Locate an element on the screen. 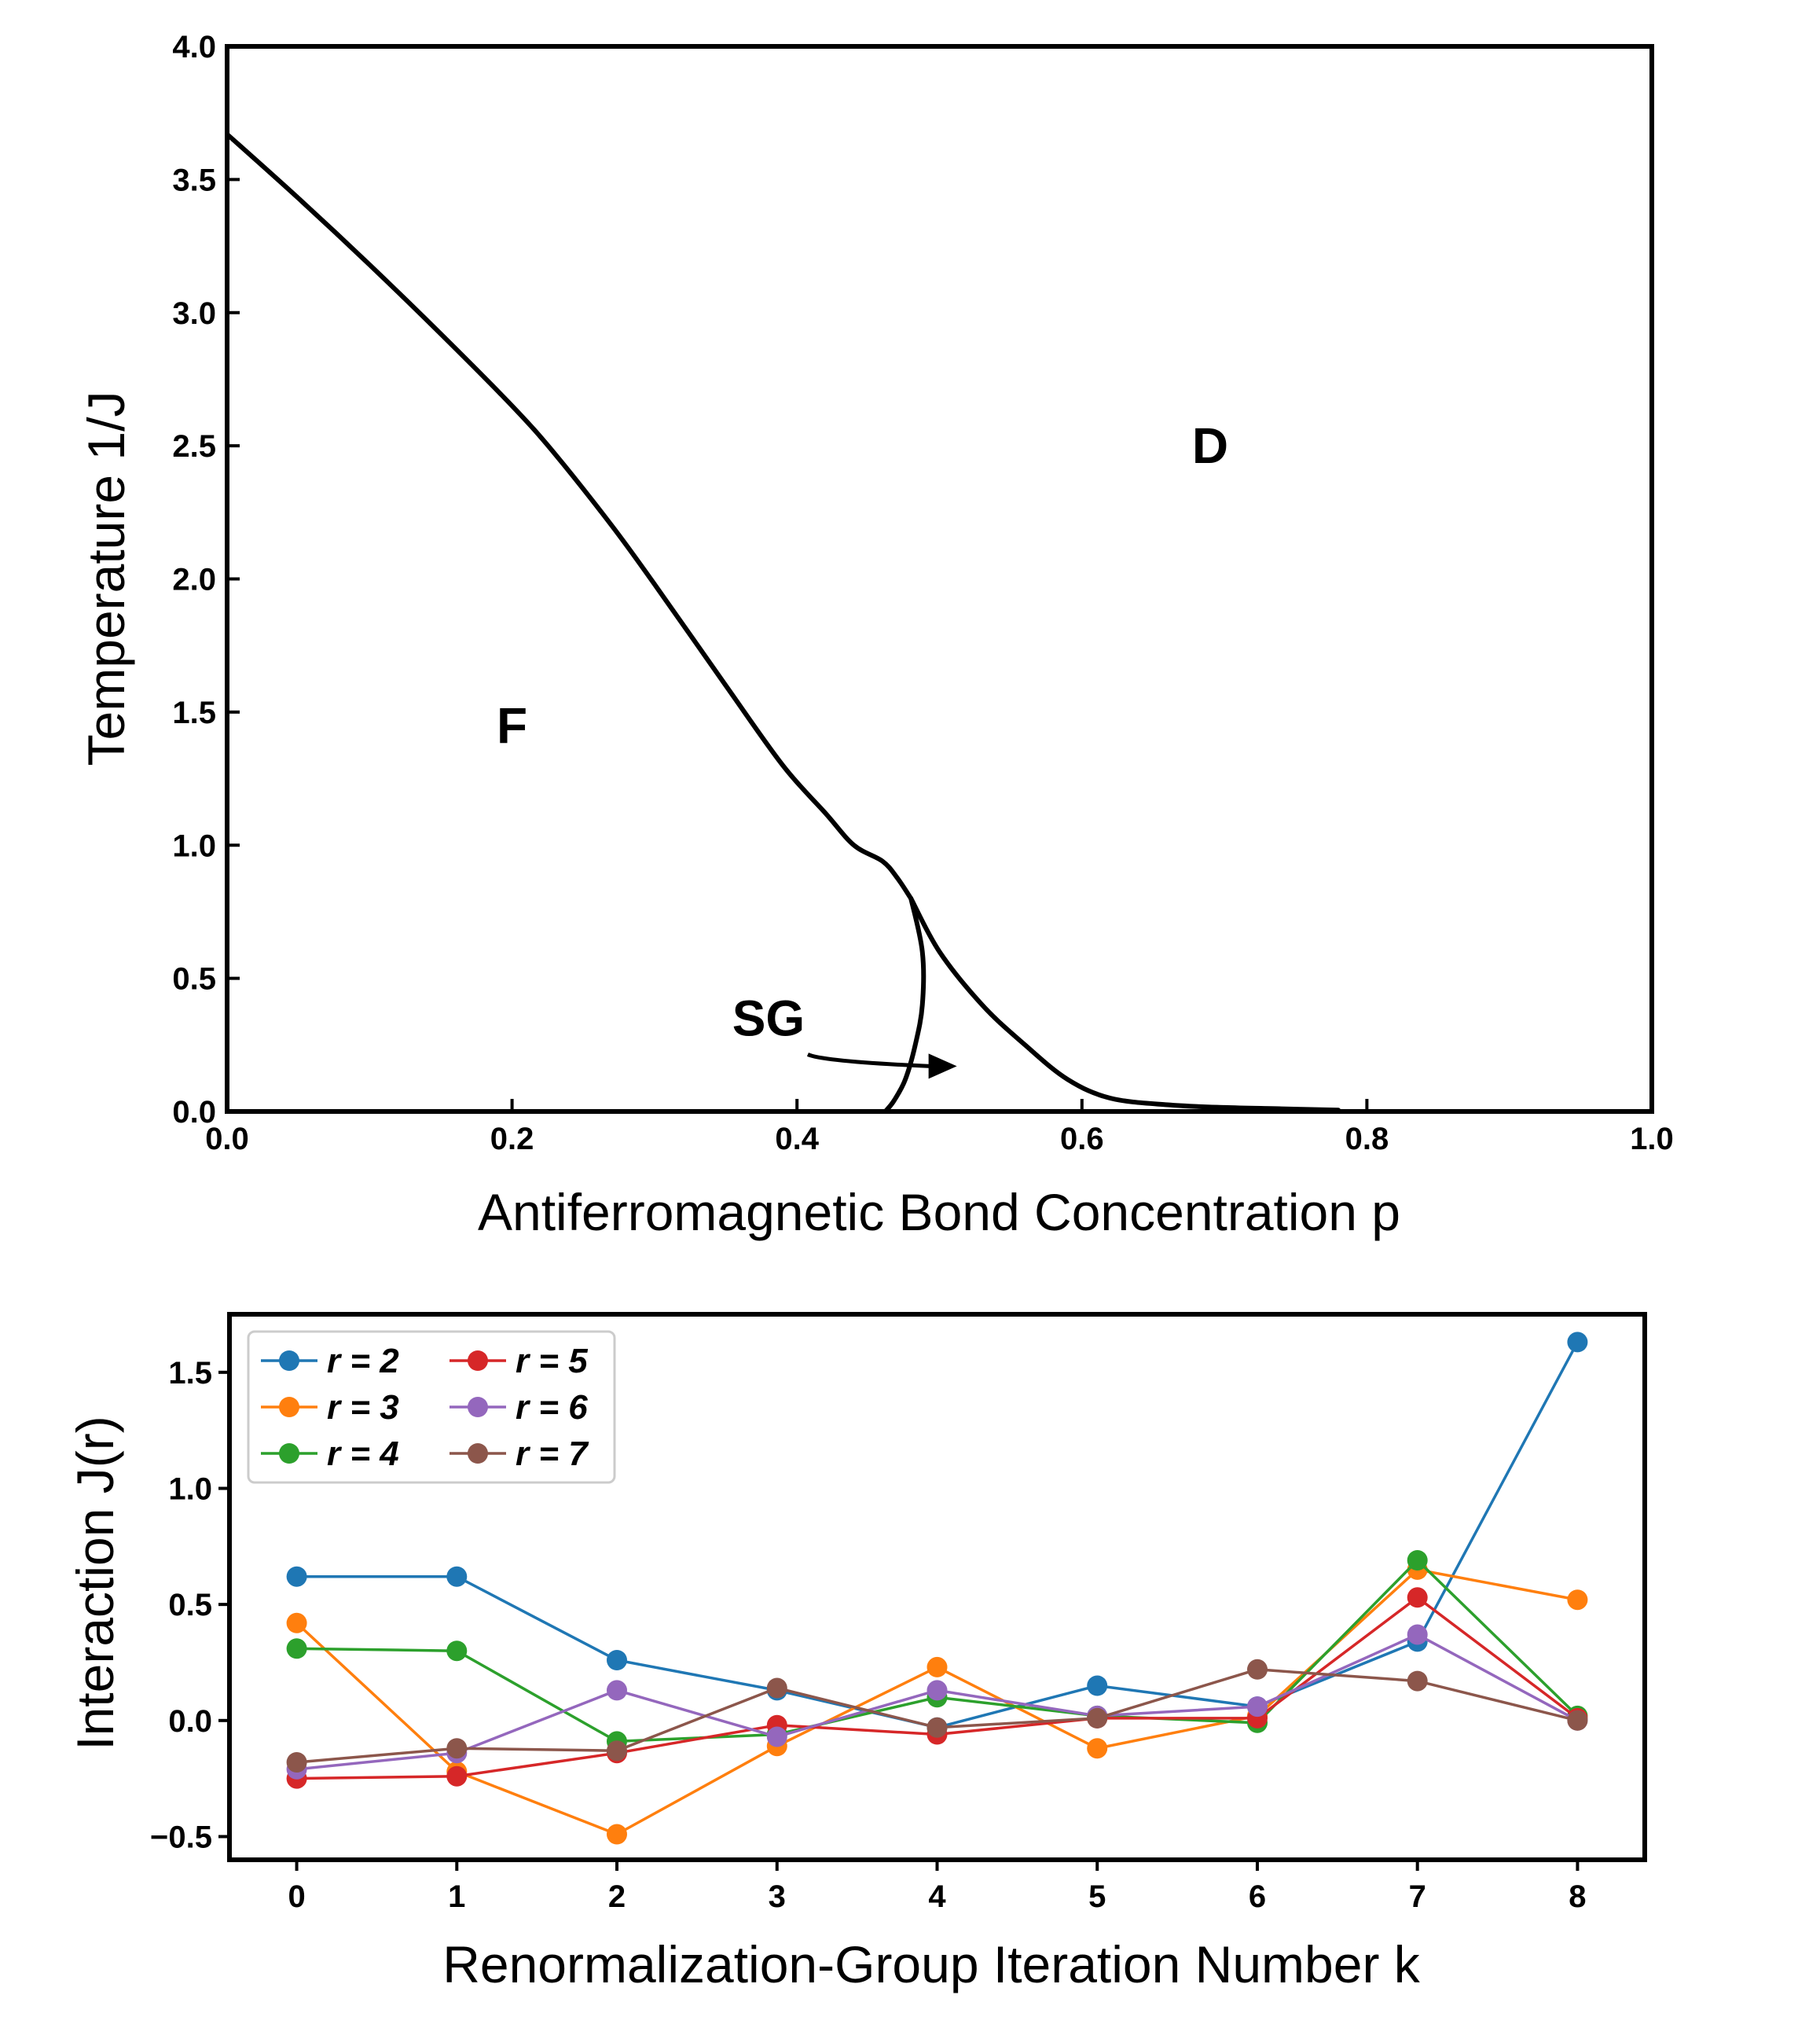 The width and height of the screenshot is (1820, 2017). phase-diagram-y-tick-label: 3.0 is located at coordinates (194, 313).